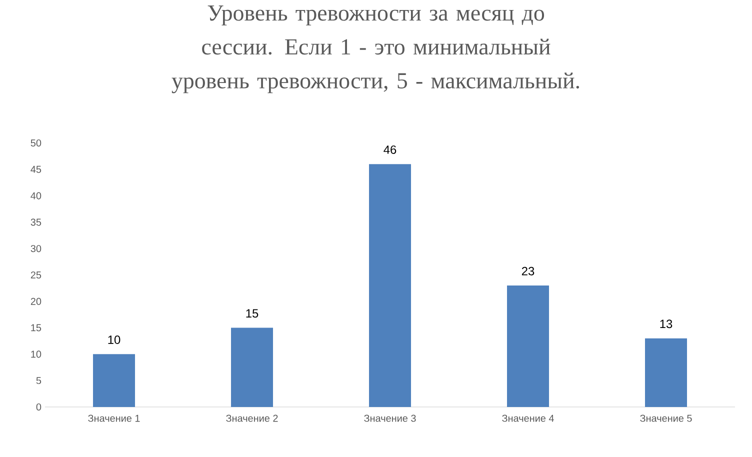 The height and width of the screenshot is (457, 752). I want to click on data-label: 13, so click(666, 324).